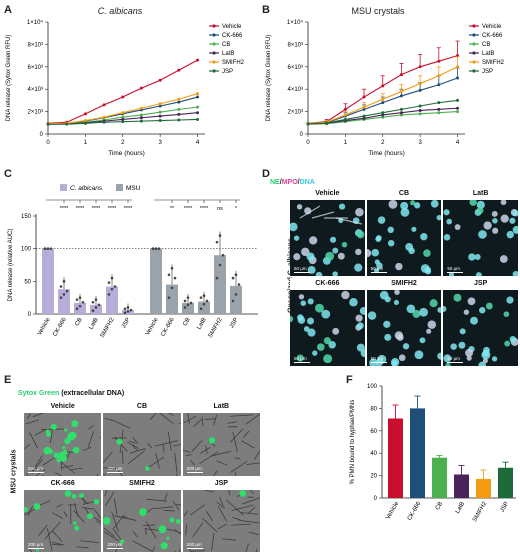  I want to click on y-tick-label: 40, so click(373, 454).